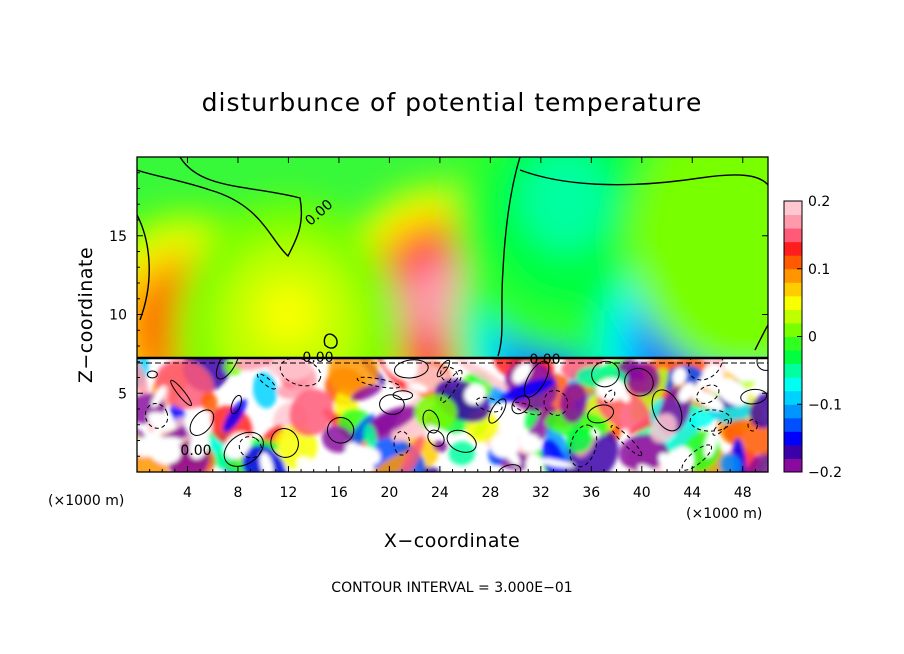  What do you see at coordinates (456, 414) in the screenshot?
I see `lower-contours` at bounding box center [456, 414].